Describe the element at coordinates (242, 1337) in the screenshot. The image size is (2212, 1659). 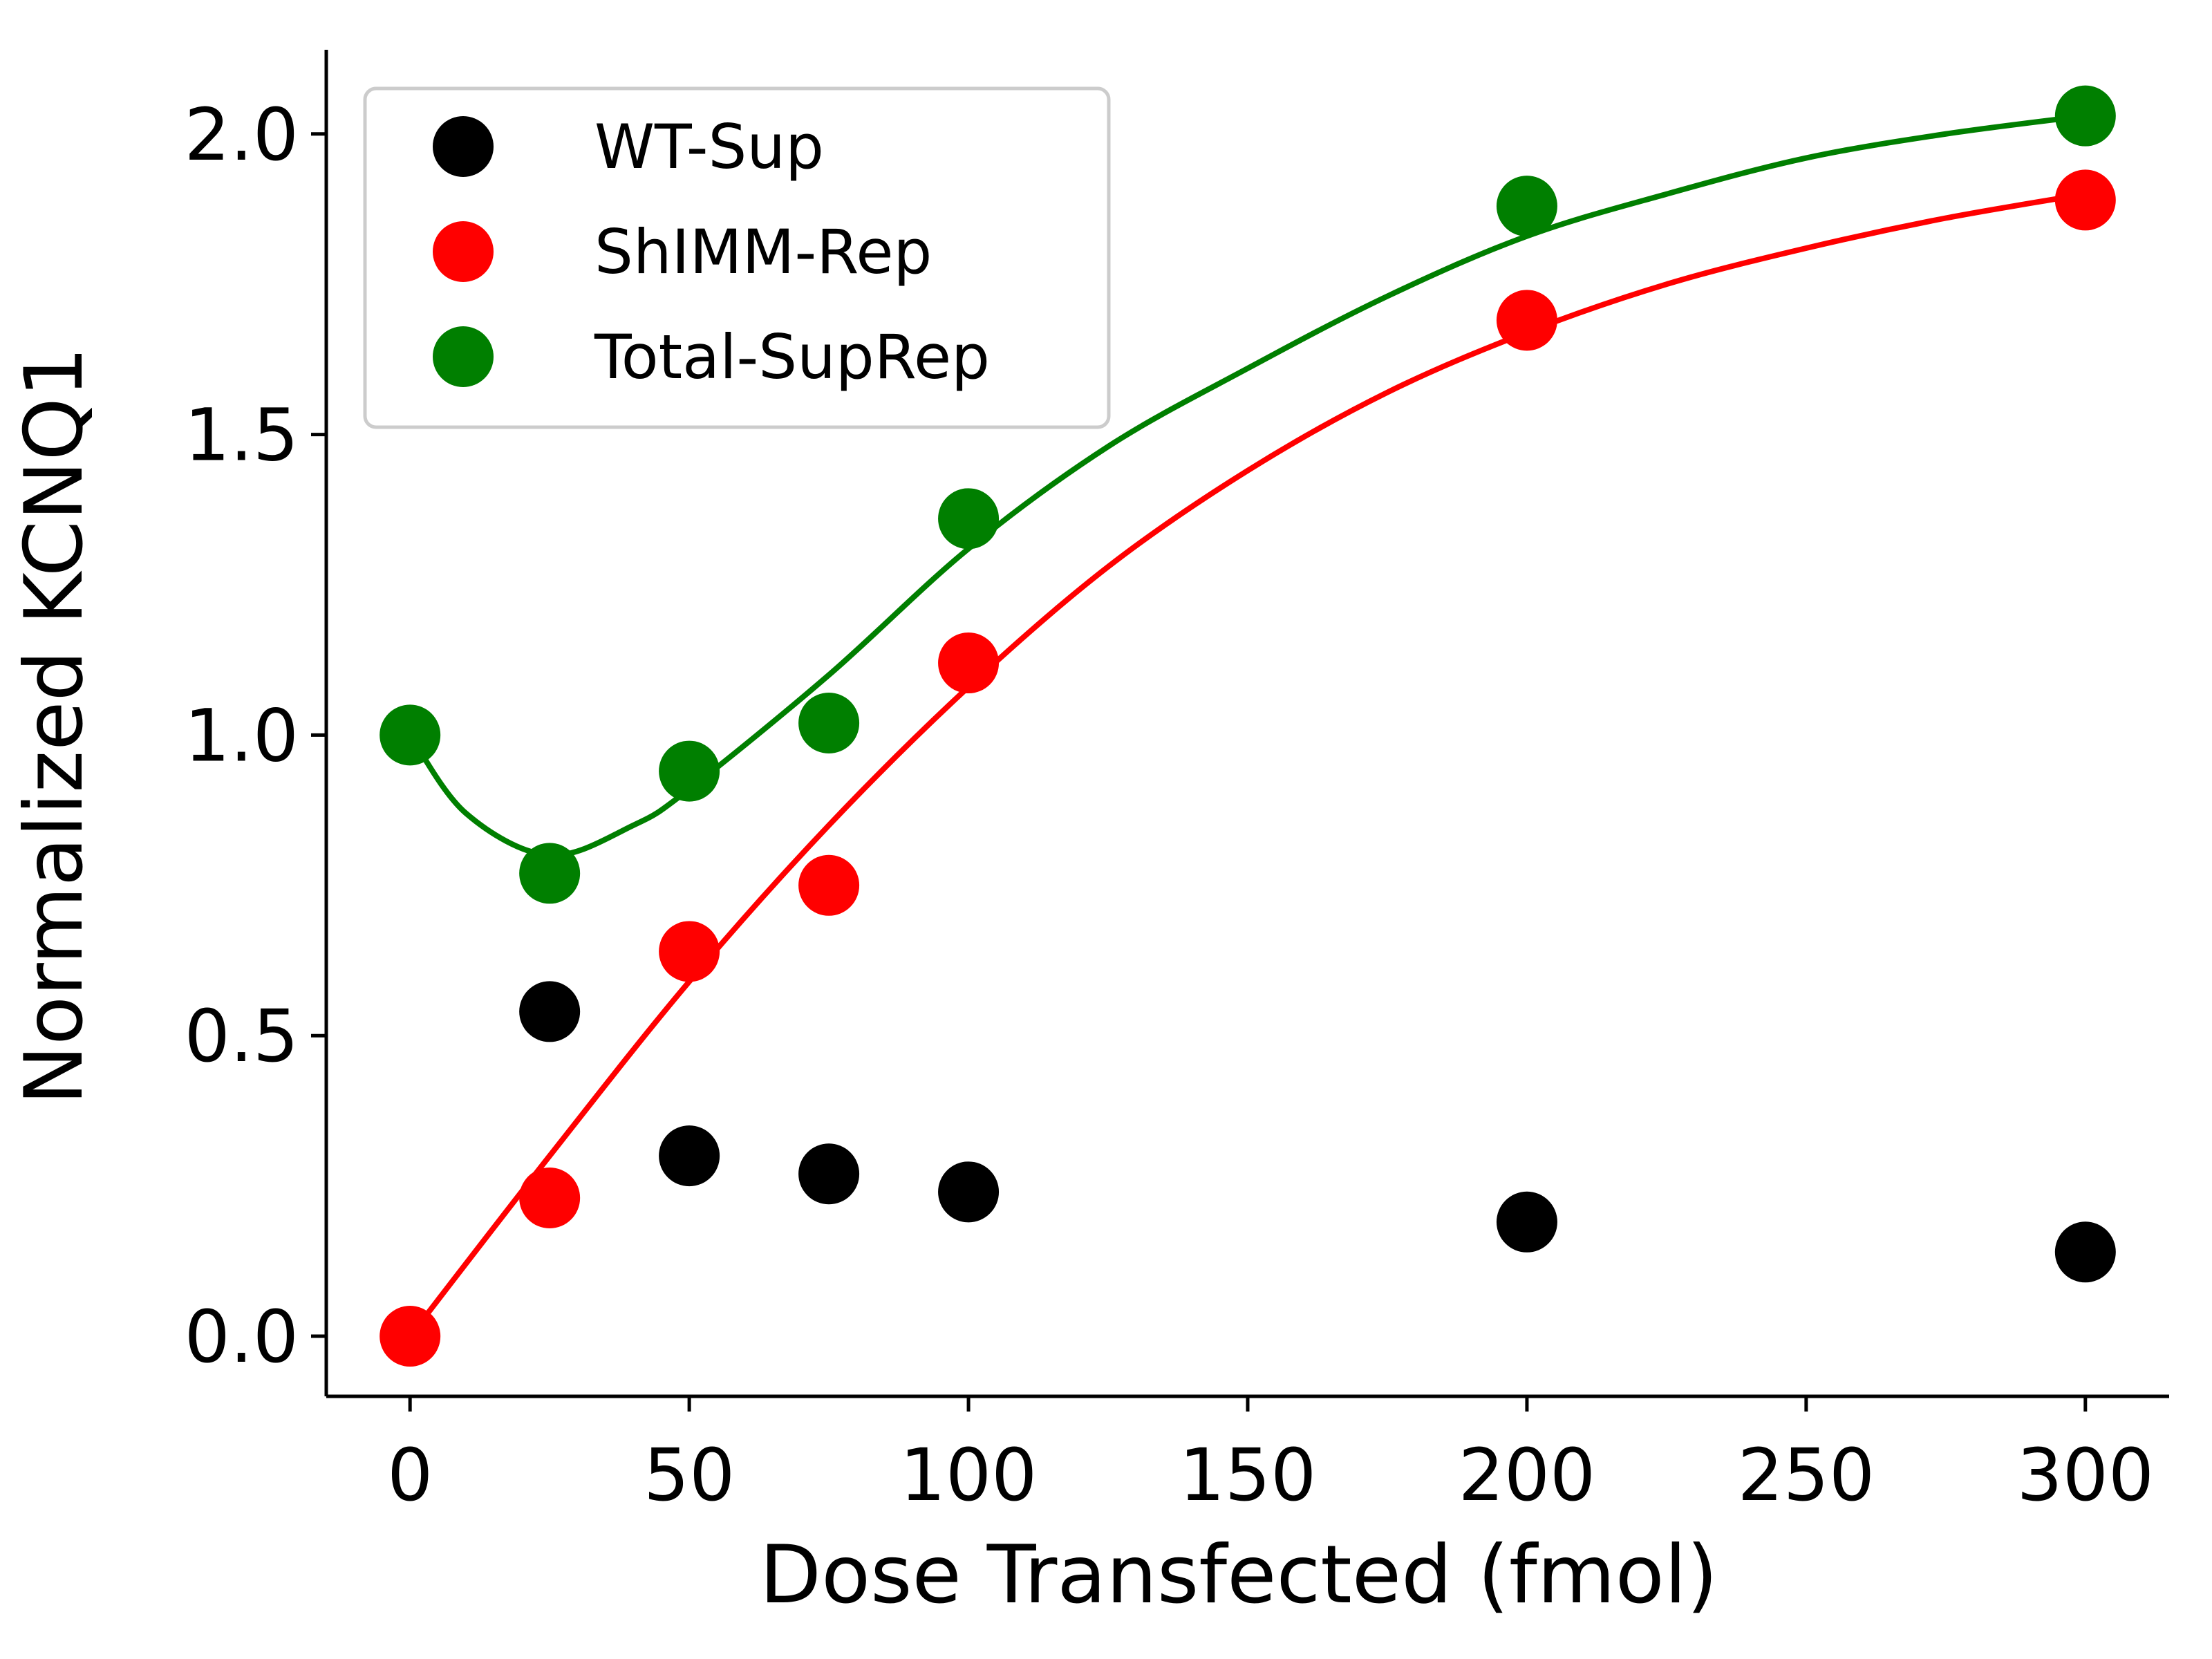
I see `y-tick-label: 0.0` at that location.